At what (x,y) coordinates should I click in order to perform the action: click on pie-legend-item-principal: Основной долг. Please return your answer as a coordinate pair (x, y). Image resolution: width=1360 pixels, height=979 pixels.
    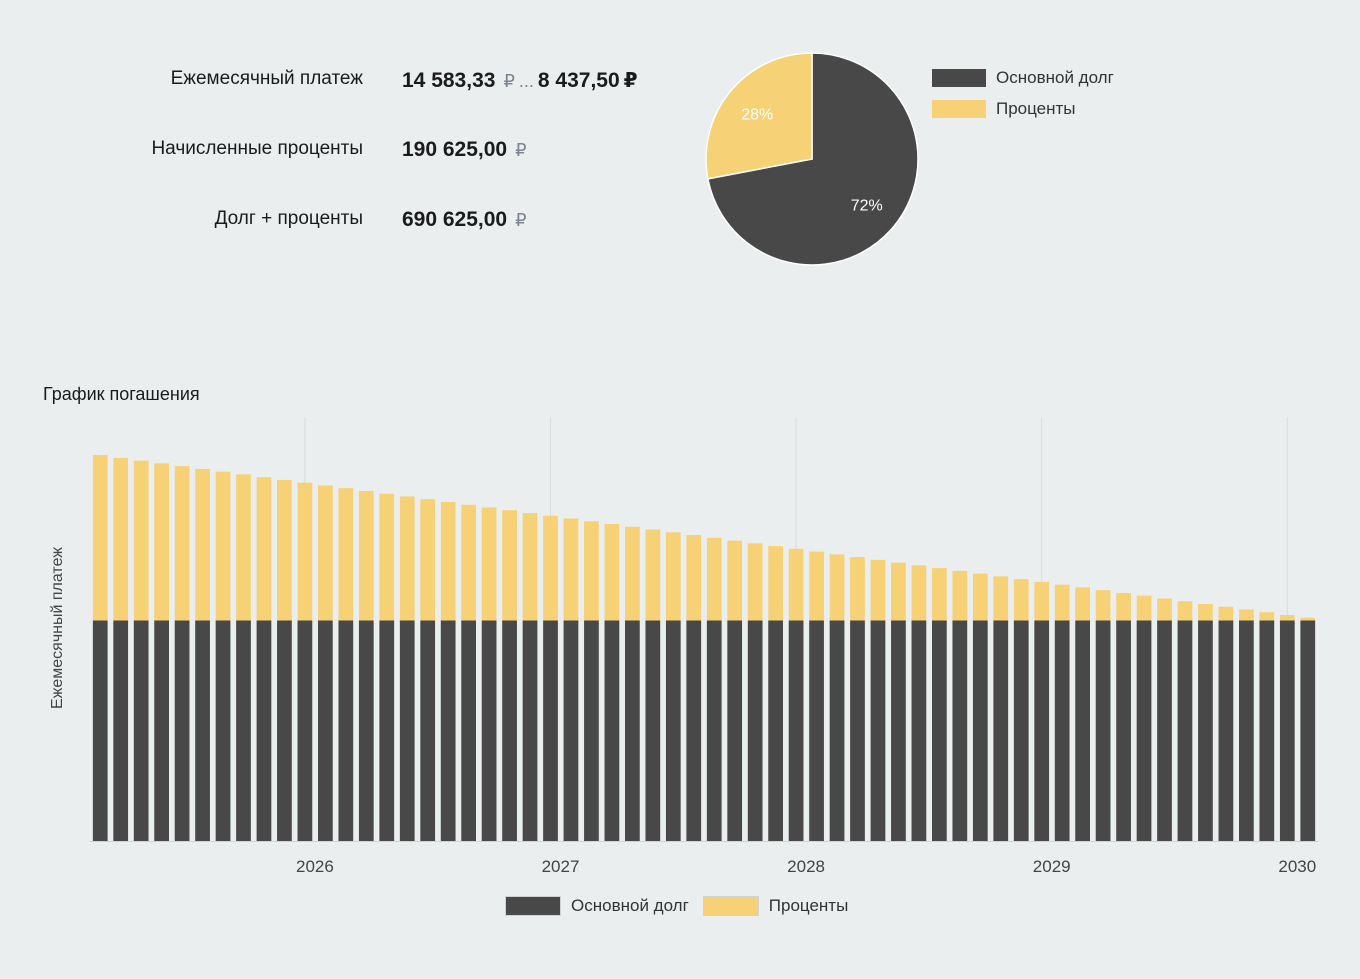
    Looking at the image, I should click on (1023, 77).